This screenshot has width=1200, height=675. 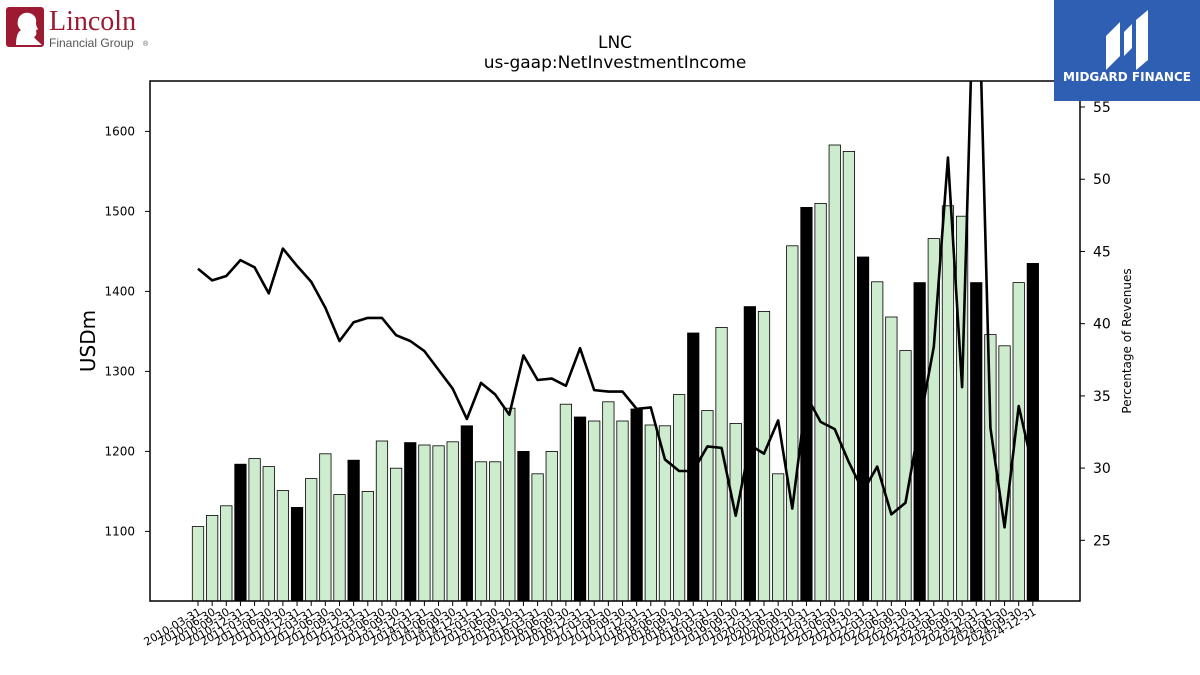 What do you see at coordinates (119, 291) in the screenshot?
I see `y-tick-label: 1400` at bounding box center [119, 291].